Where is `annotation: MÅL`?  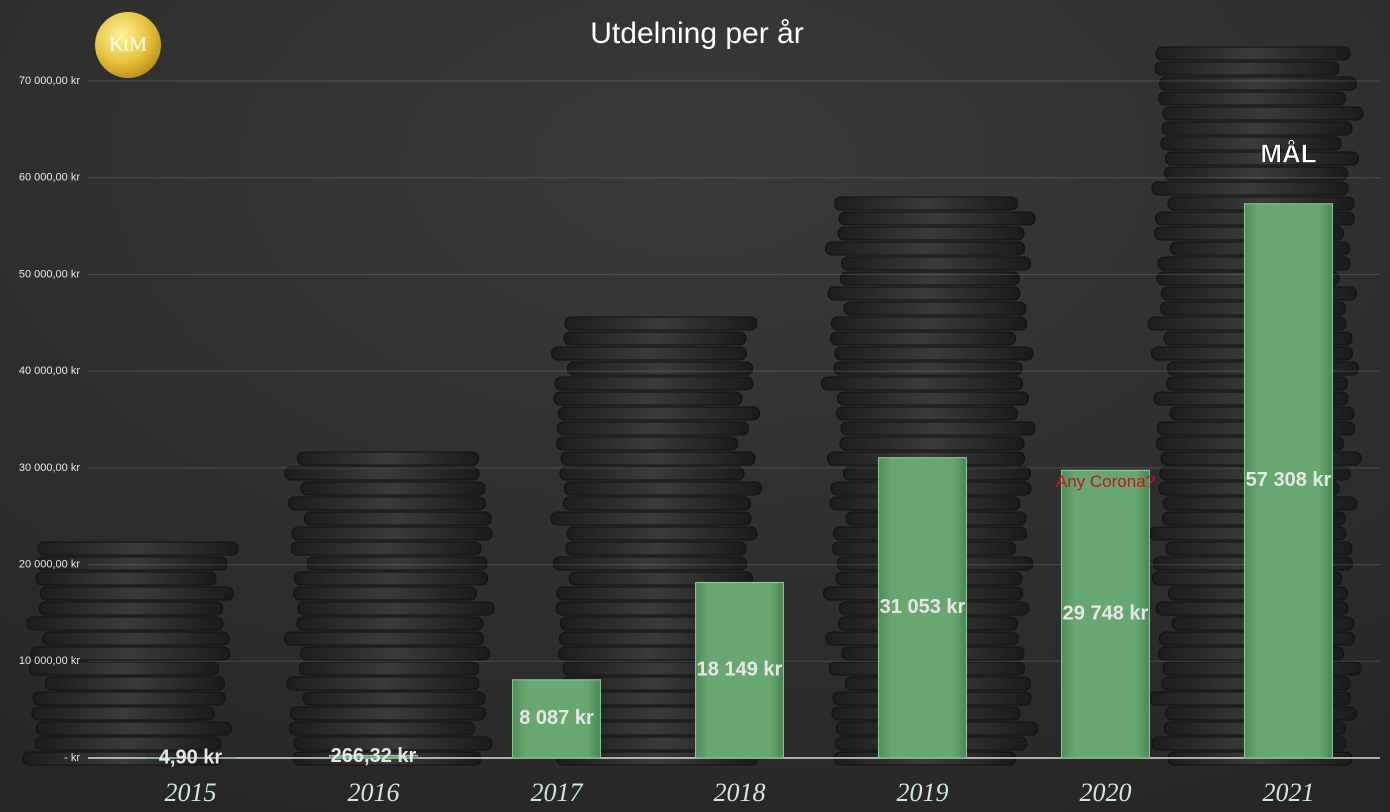
annotation: MÅL is located at coordinates (1288, 154).